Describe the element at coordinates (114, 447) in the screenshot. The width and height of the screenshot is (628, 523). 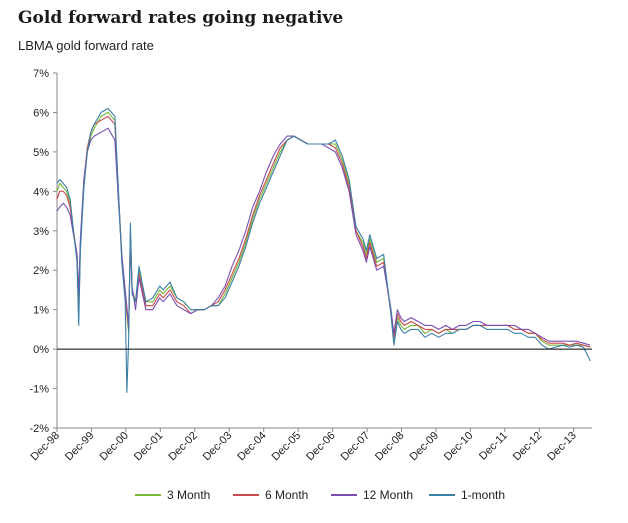
I see `x-tick-label: Dec-00` at that location.